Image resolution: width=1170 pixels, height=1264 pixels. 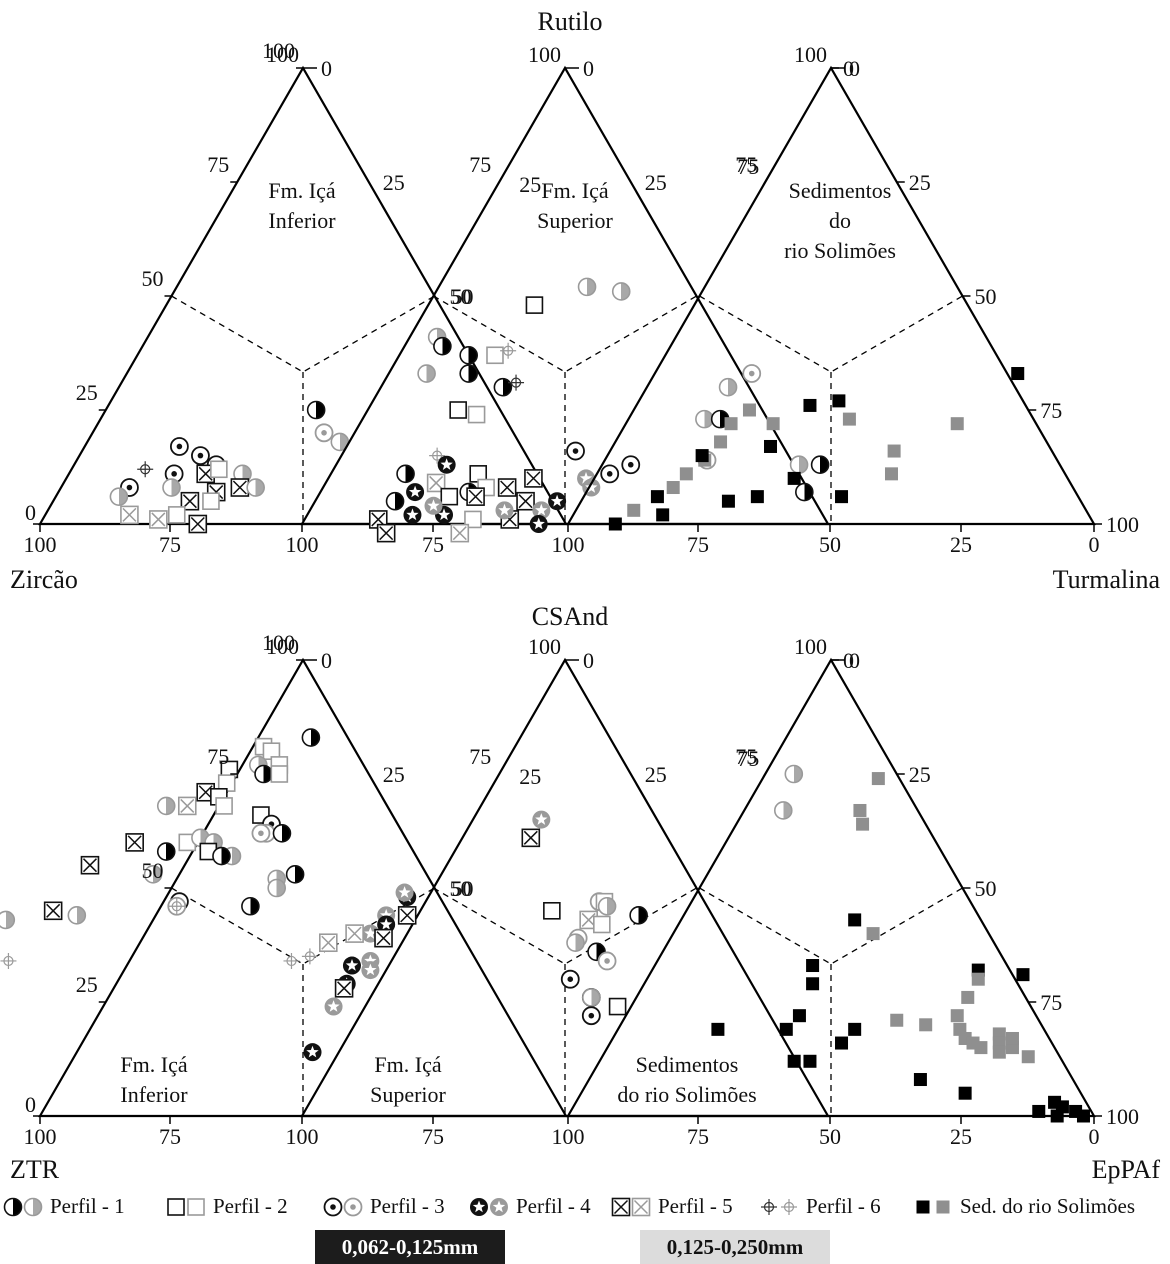 What do you see at coordinates (553, 1206) in the screenshot?
I see `legend-label: Perfil - 4` at bounding box center [553, 1206].